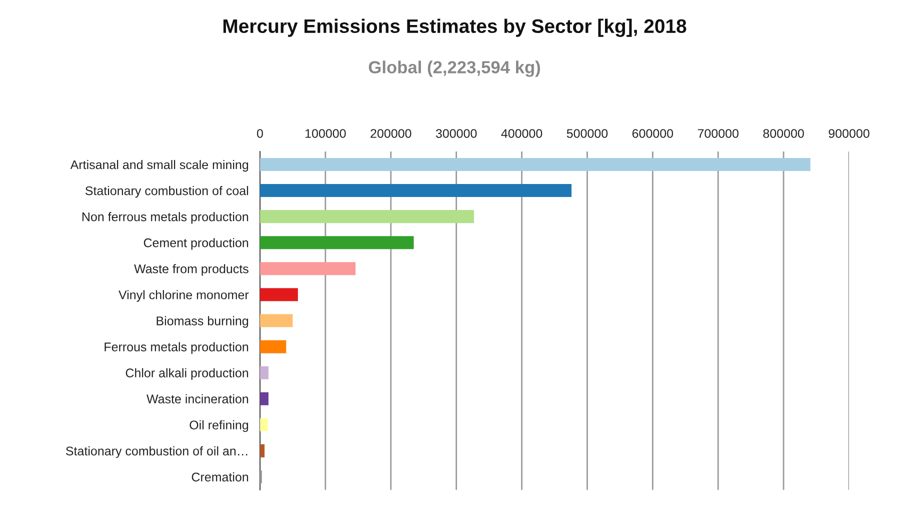  What do you see at coordinates (326, 133) in the screenshot?
I see `x-tick-label: 100000` at bounding box center [326, 133].